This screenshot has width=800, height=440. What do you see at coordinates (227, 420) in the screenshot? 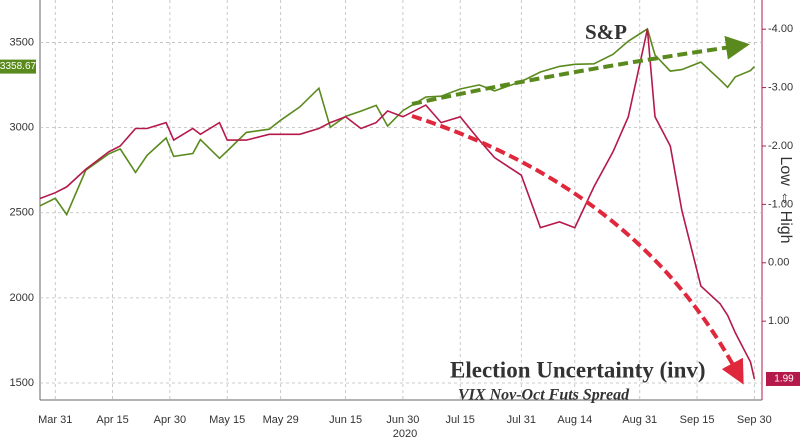
I see `x-tick-label: May 15` at bounding box center [227, 420].